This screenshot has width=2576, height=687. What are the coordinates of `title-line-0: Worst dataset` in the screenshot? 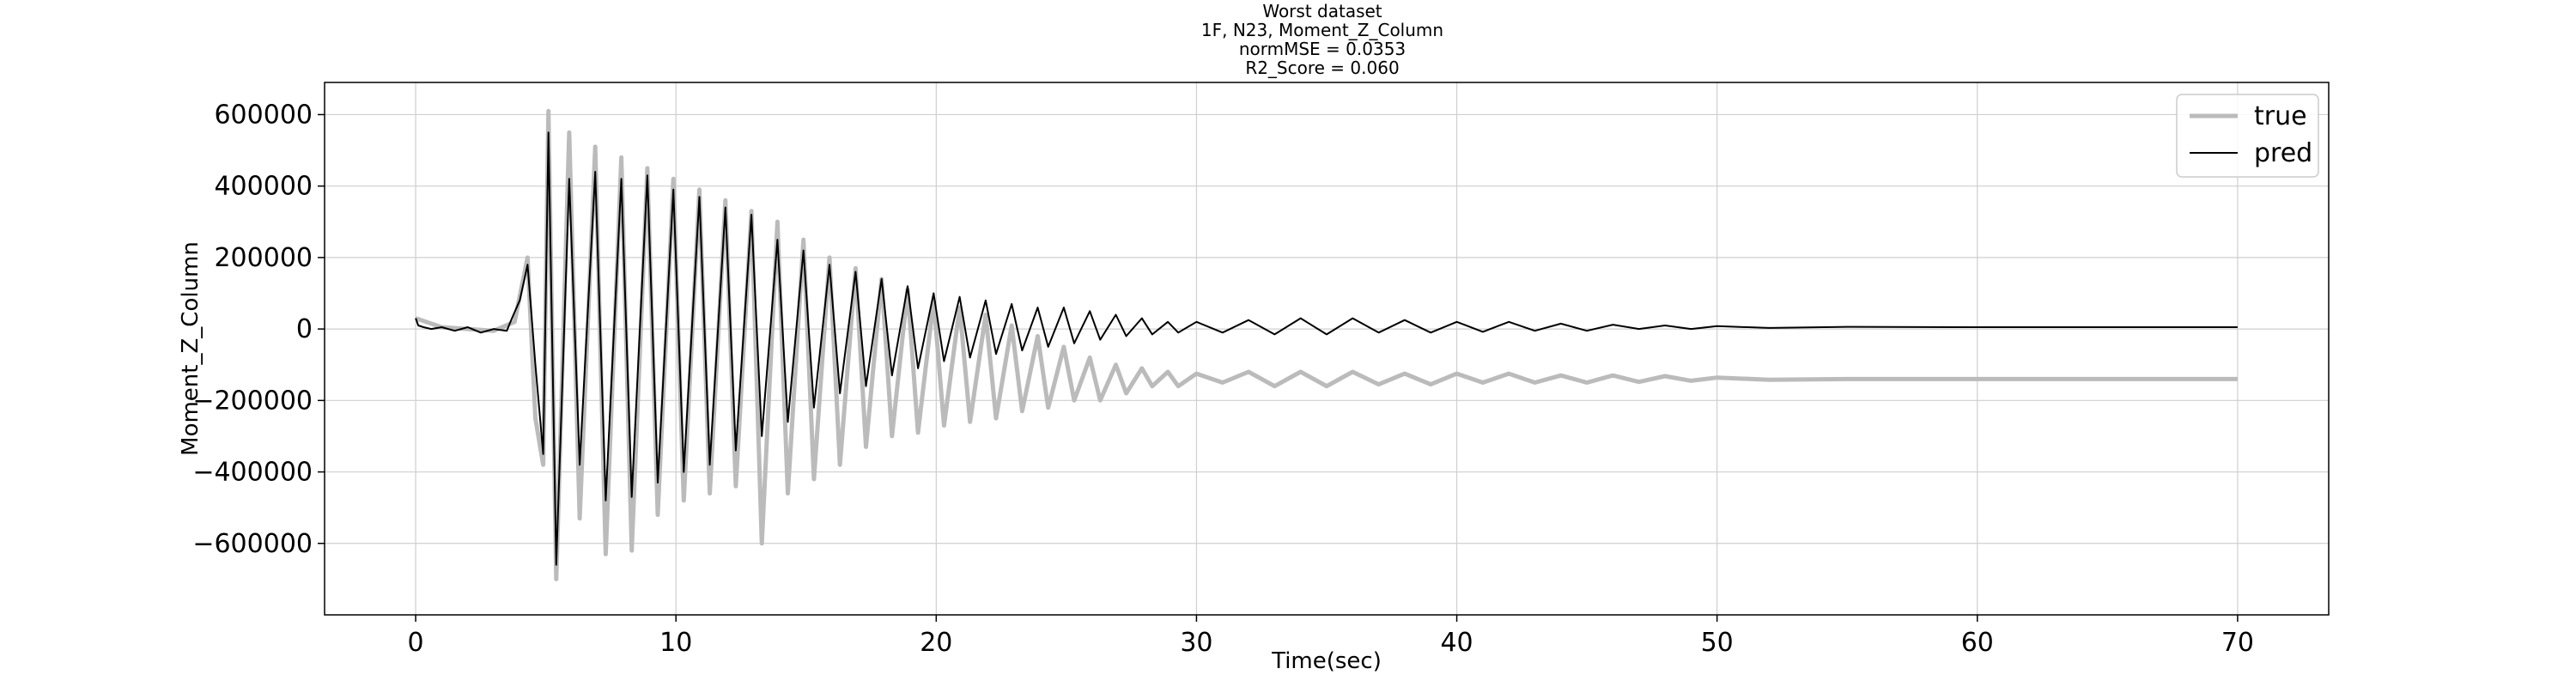 It's located at (1322, 11).